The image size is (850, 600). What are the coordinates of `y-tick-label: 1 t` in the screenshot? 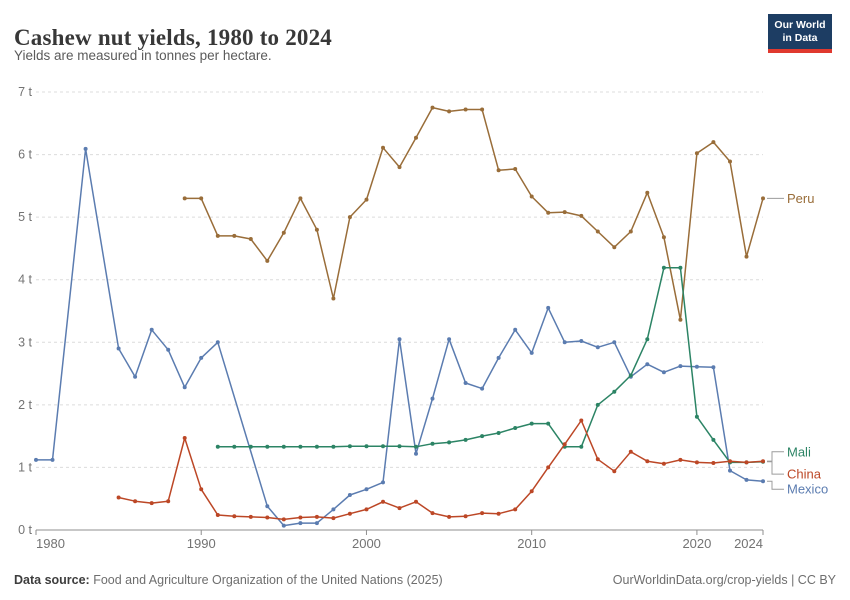 It's located at (25, 467).